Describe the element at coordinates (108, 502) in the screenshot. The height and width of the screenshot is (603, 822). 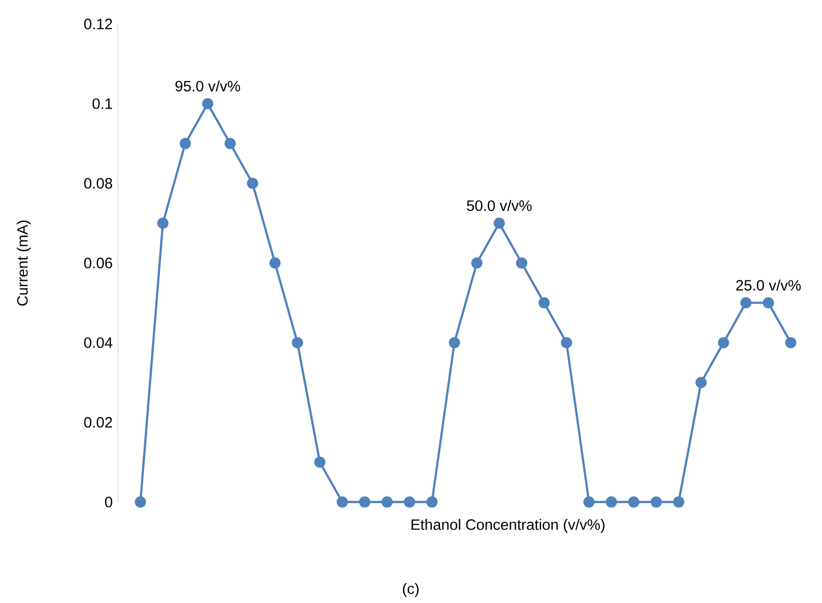
I see `y-tick-label: 0` at that location.